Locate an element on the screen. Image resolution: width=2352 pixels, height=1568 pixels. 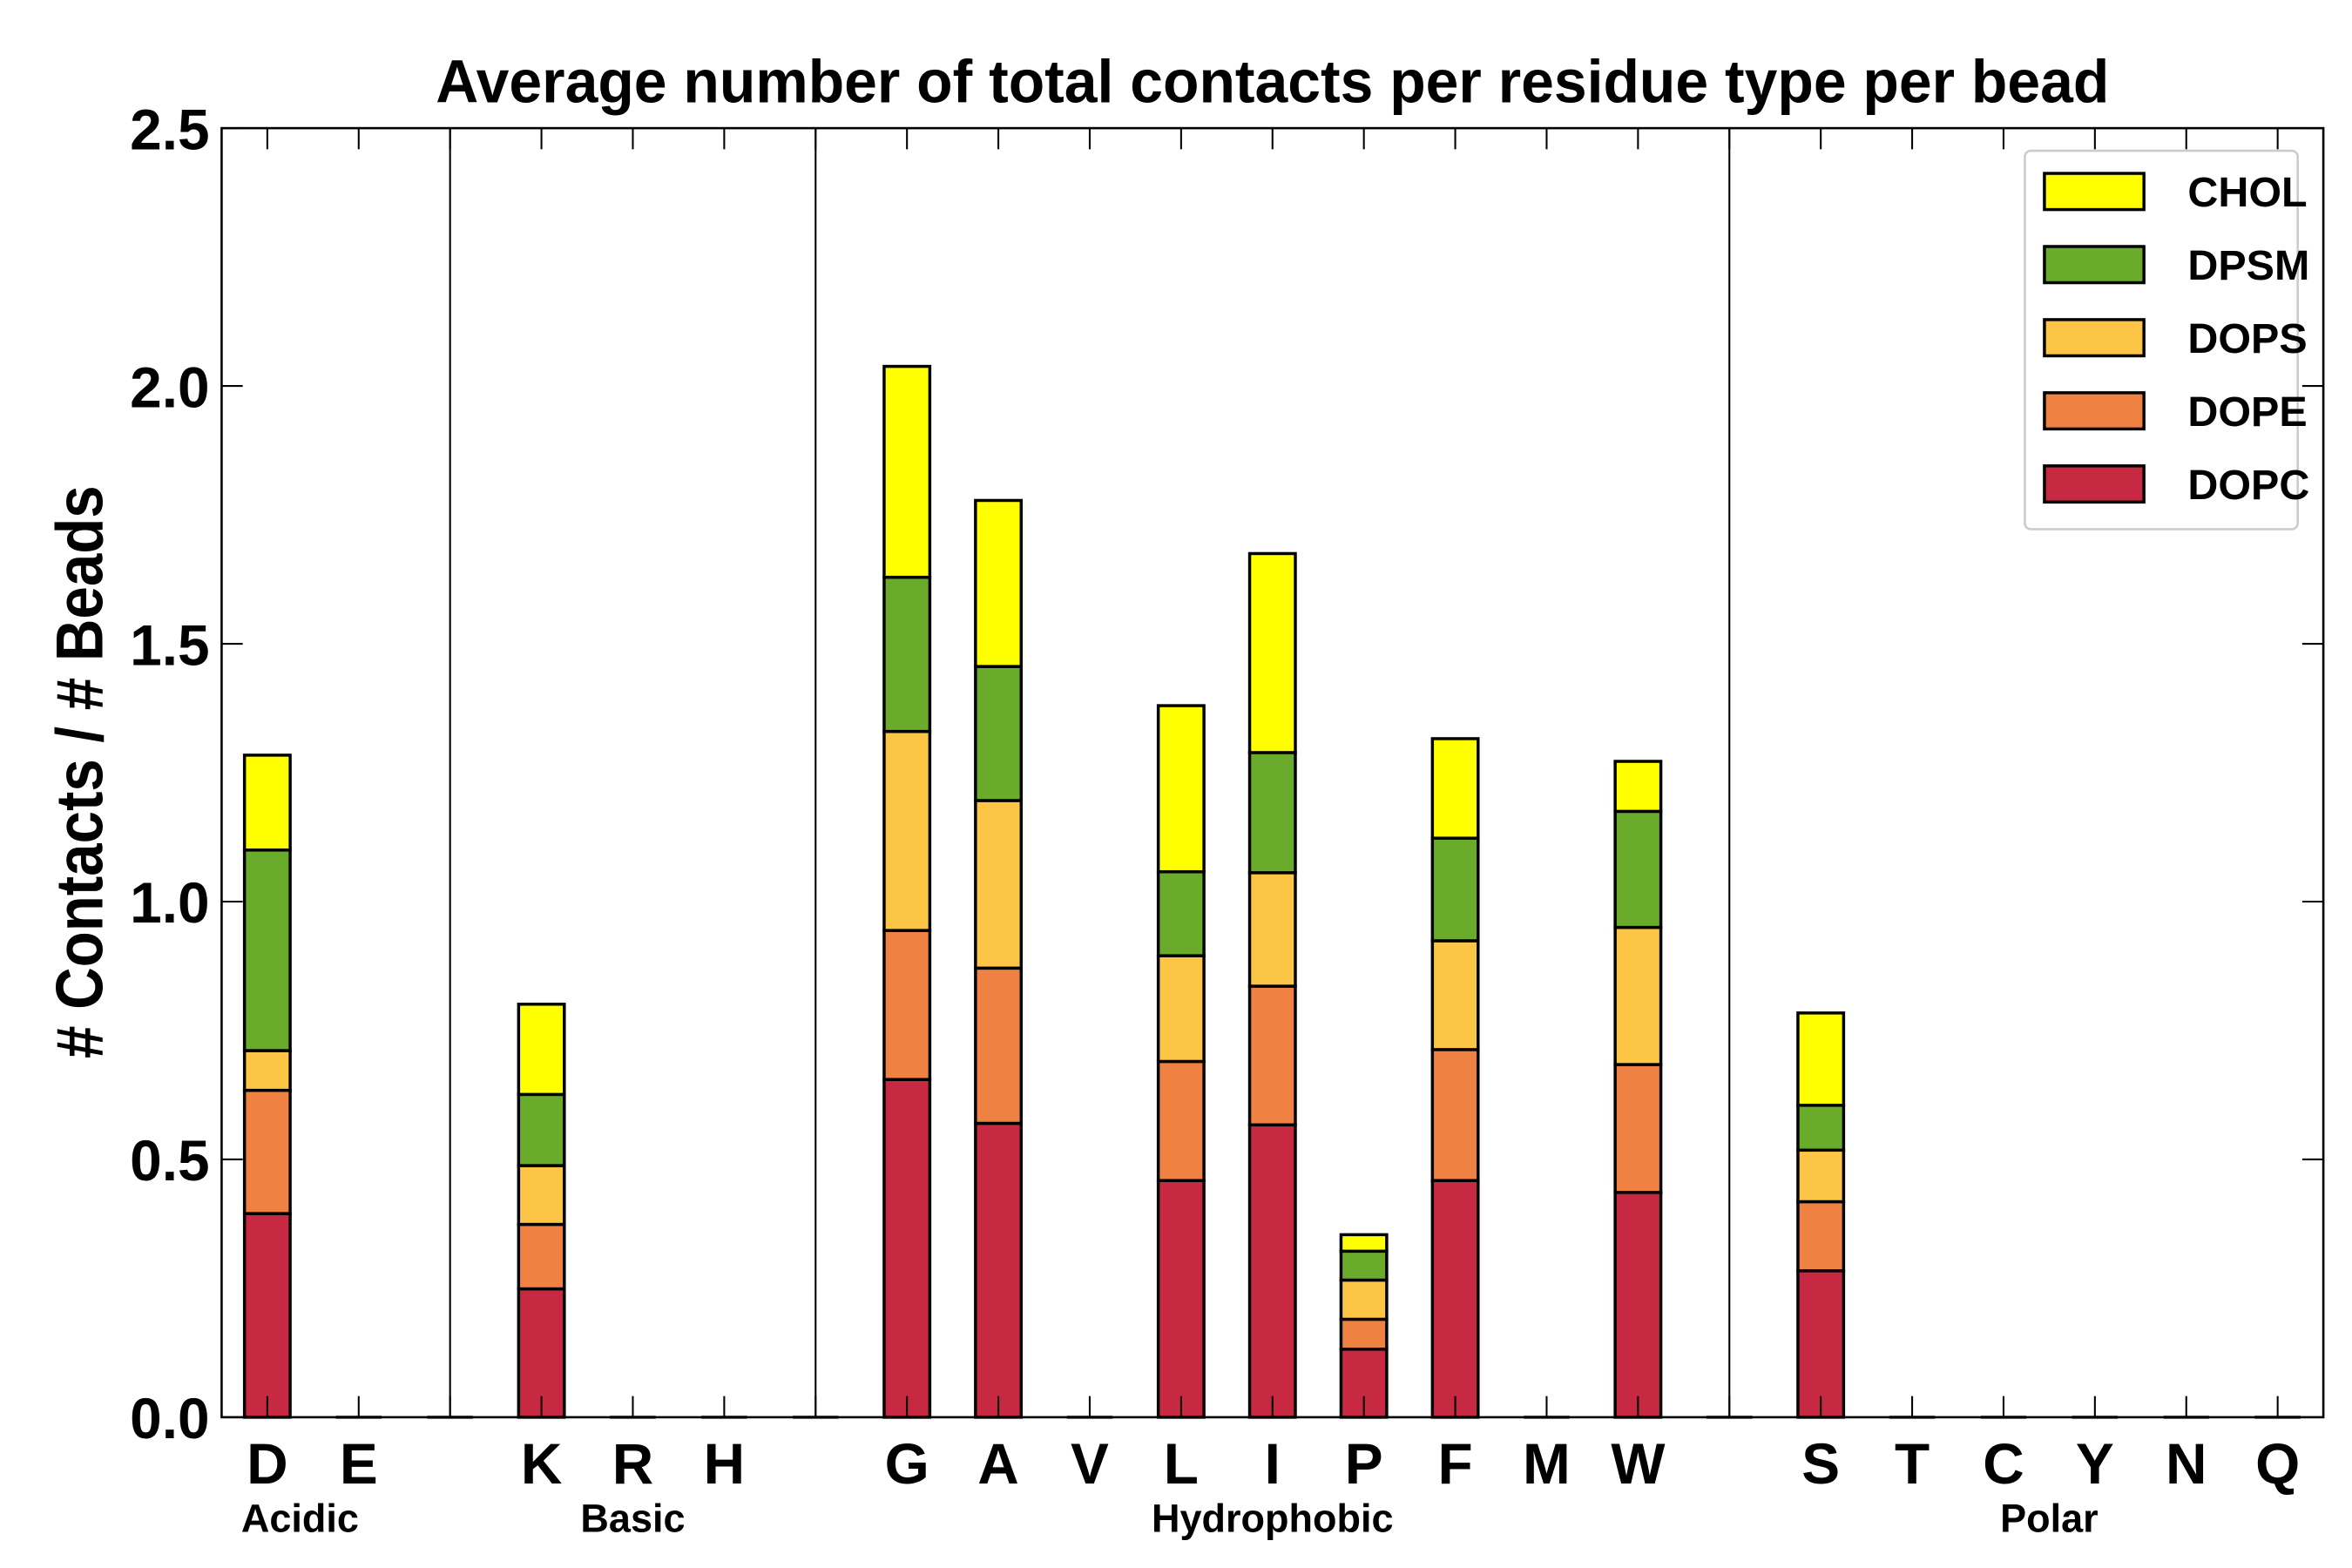
bar-chol-S is located at coordinates (1821, 1059).